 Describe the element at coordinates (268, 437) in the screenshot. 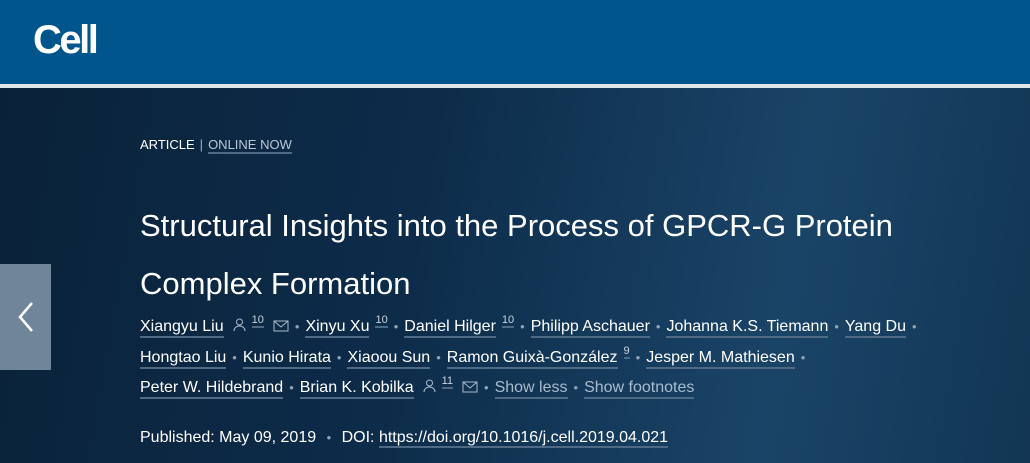

I see `published-date: May 09, 2019` at that location.